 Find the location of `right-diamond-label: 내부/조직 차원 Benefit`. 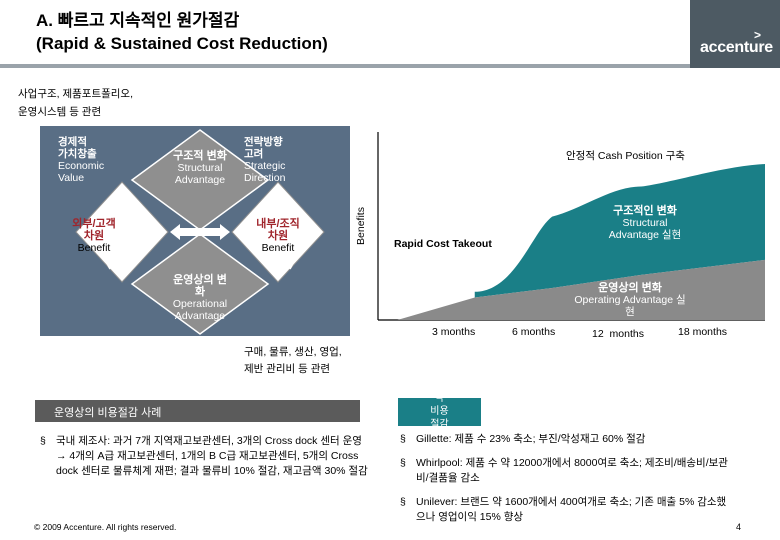

right-diamond-label: 내부/조직 차원 Benefit is located at coordinates (278, 236).